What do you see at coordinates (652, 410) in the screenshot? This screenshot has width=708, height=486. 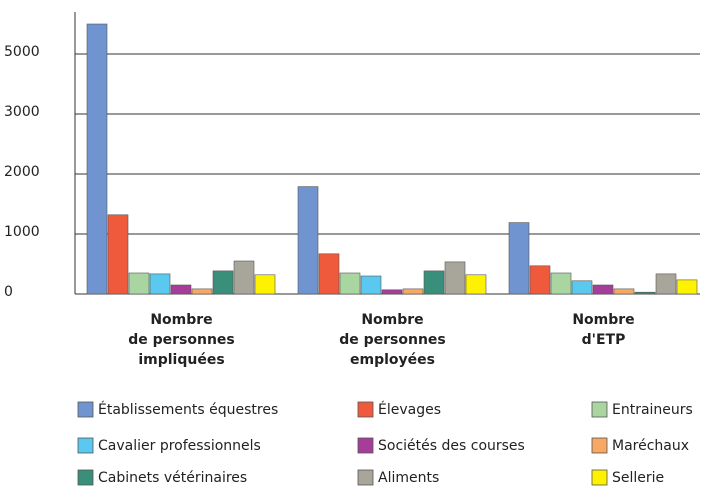 I see `legend-label: Entraineurs` at bounding box center [652, 410].